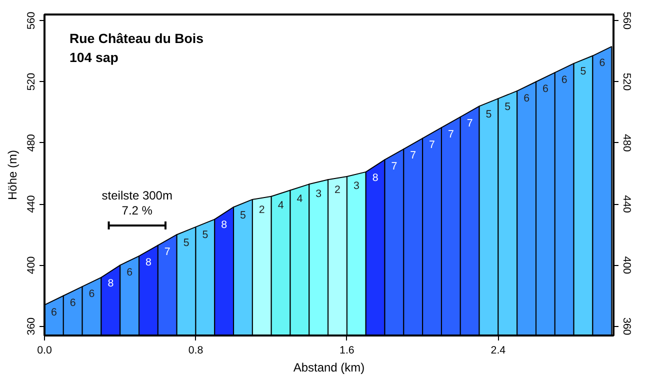 This screenshot has height=382, width=654. I want to click on annotation: 7.2 %, so click(137, 210).